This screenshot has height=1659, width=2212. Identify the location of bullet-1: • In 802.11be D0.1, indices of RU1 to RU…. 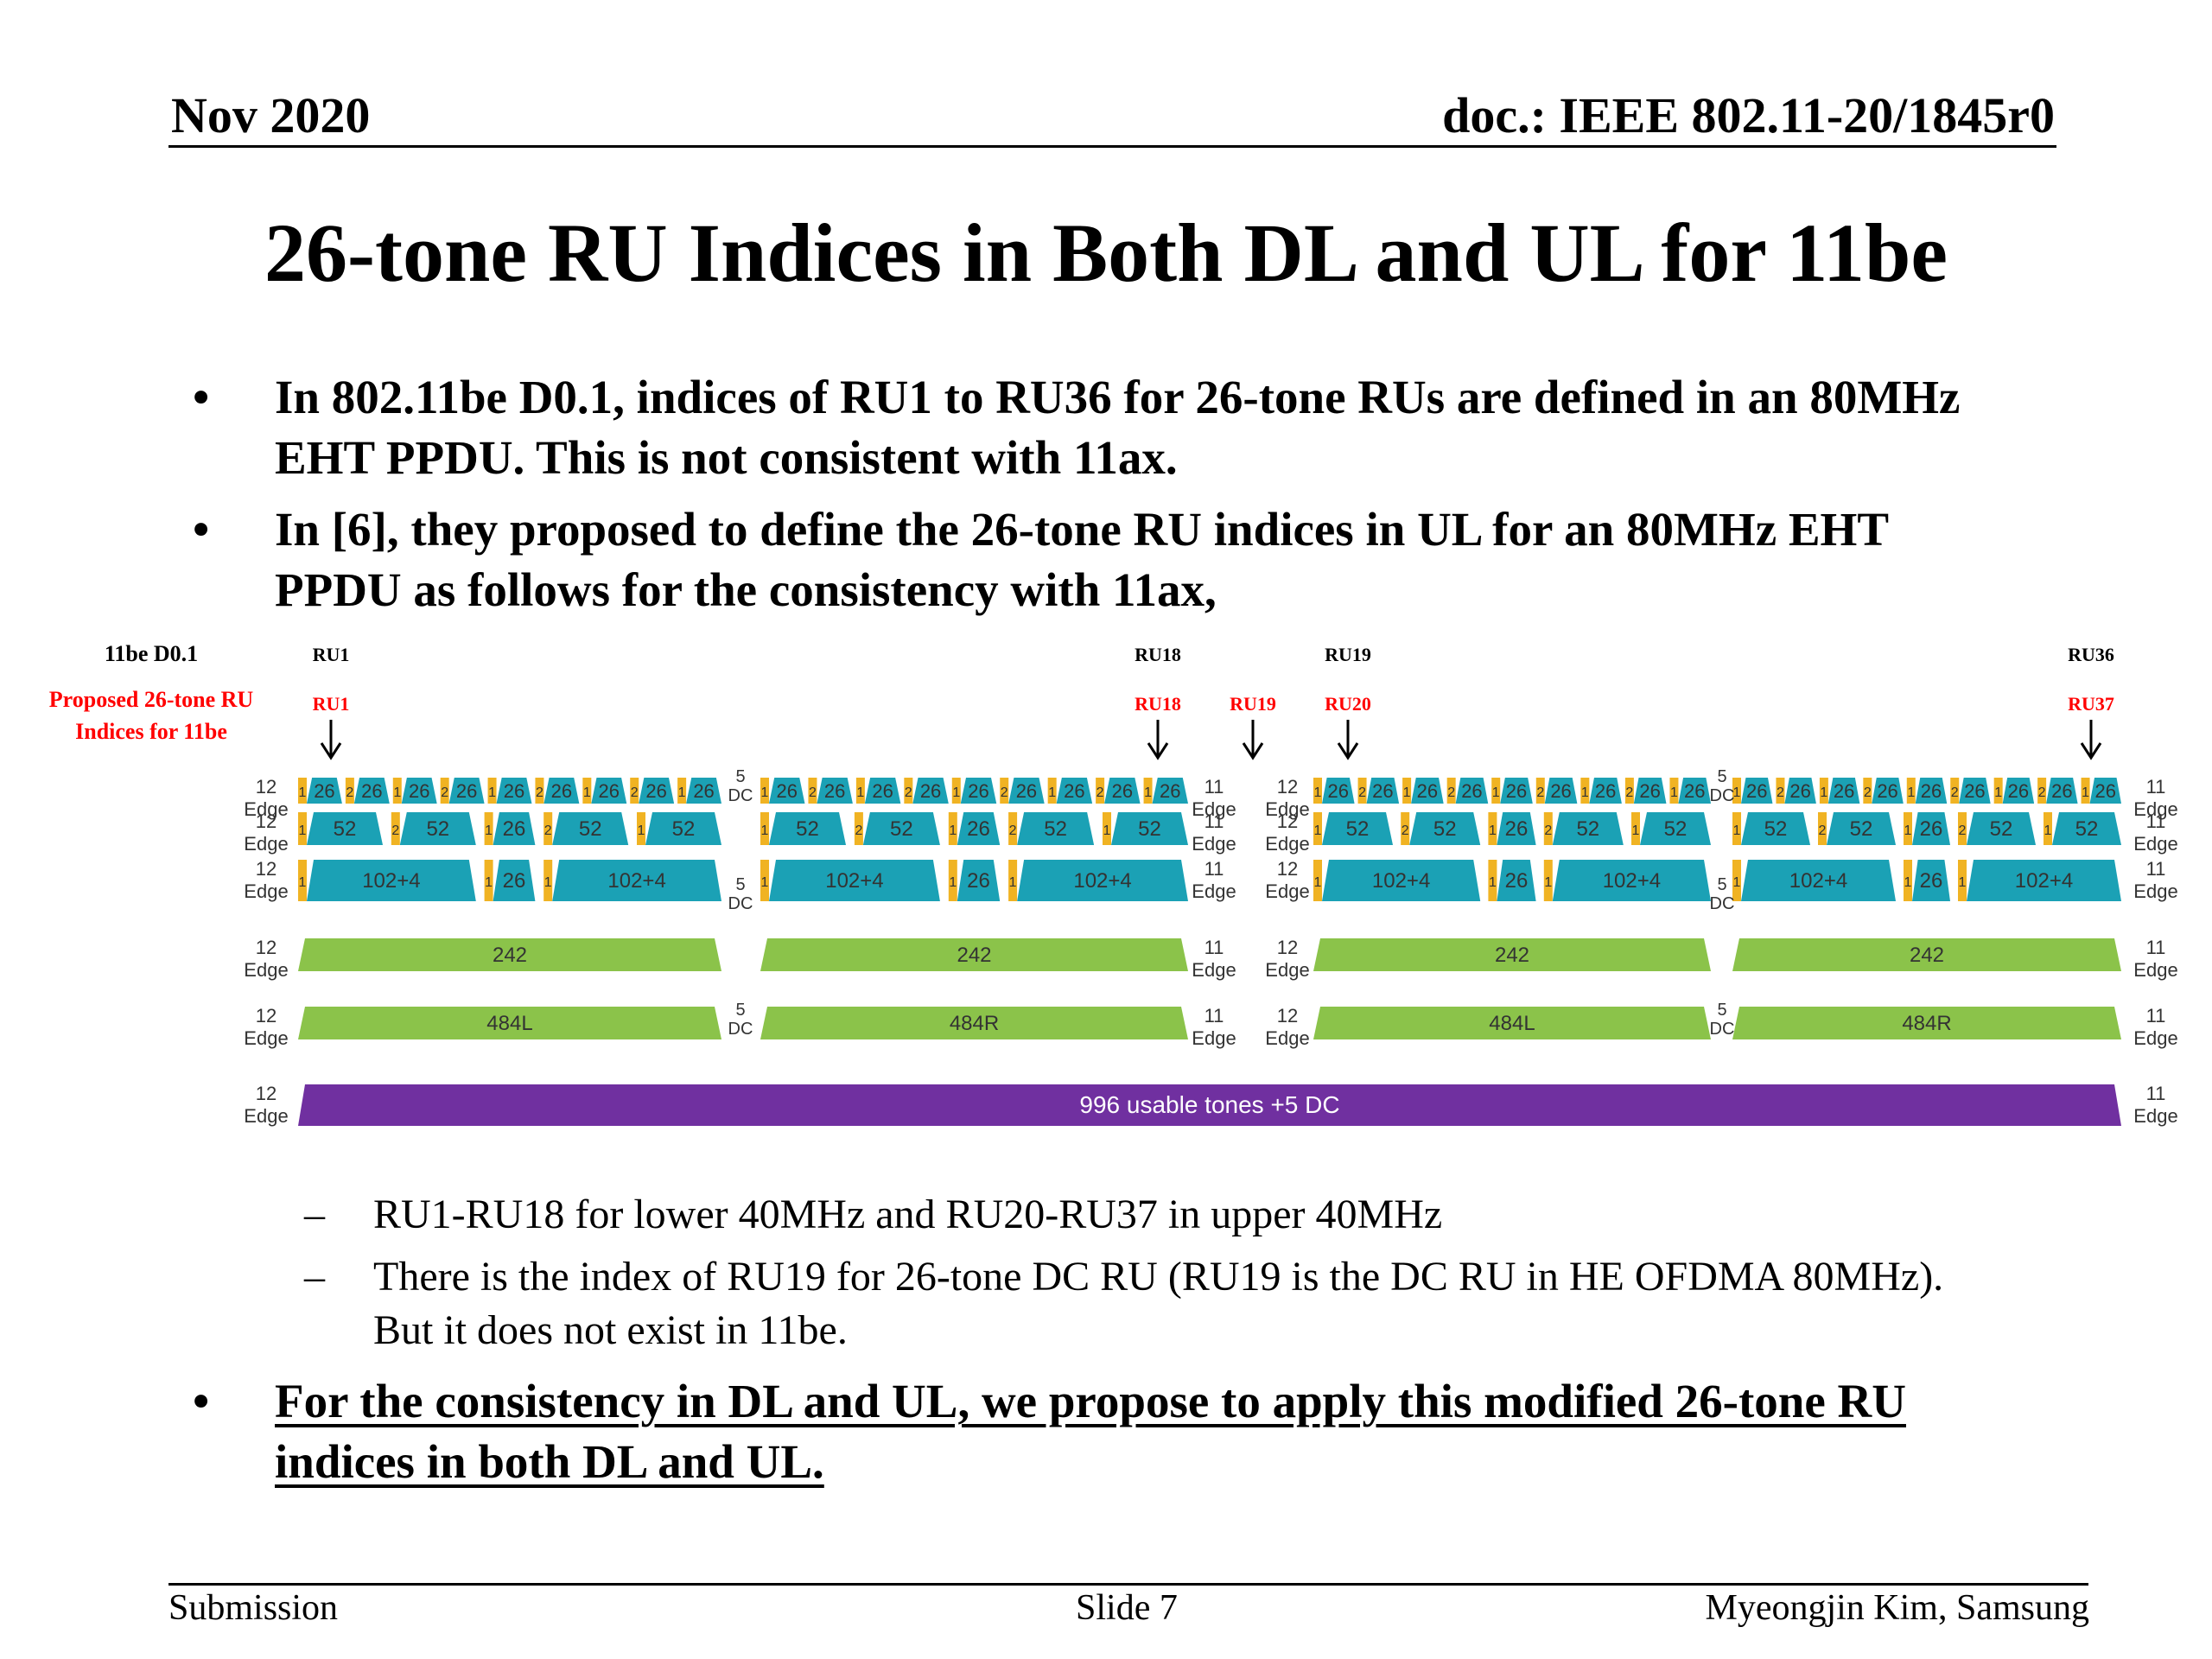
(1077, 427).